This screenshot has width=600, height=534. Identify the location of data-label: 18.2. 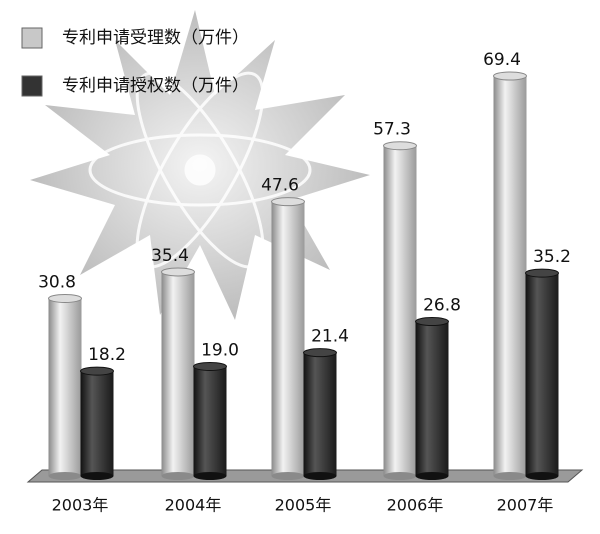
(107, 355).